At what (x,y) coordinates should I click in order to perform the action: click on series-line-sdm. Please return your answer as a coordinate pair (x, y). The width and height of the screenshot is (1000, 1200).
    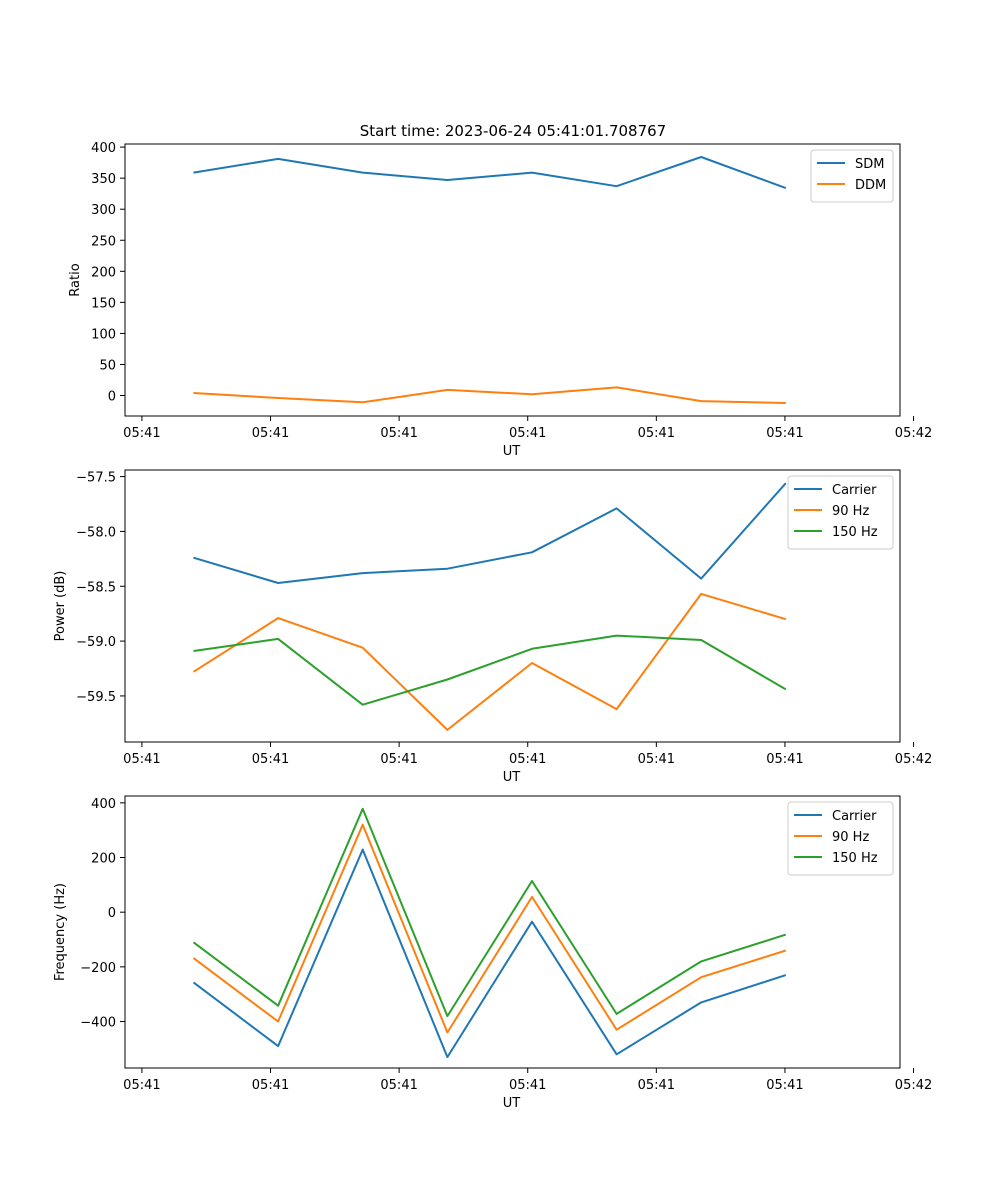
    Looking at the image, I should click on (490, 173).